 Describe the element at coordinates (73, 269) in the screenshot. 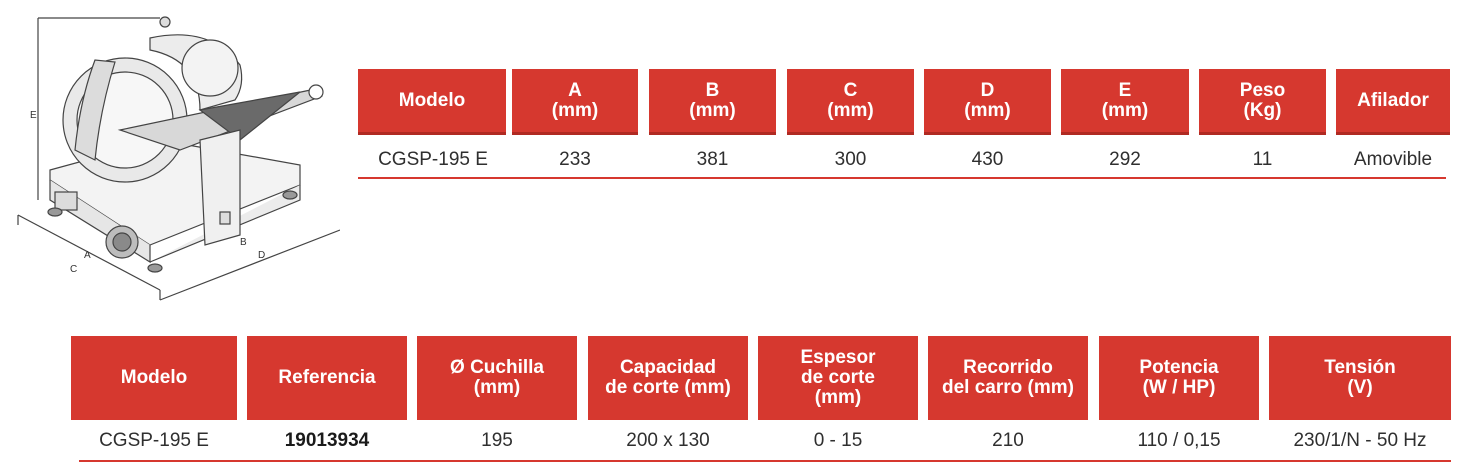

I see `dimension-label-c: C` at that location.